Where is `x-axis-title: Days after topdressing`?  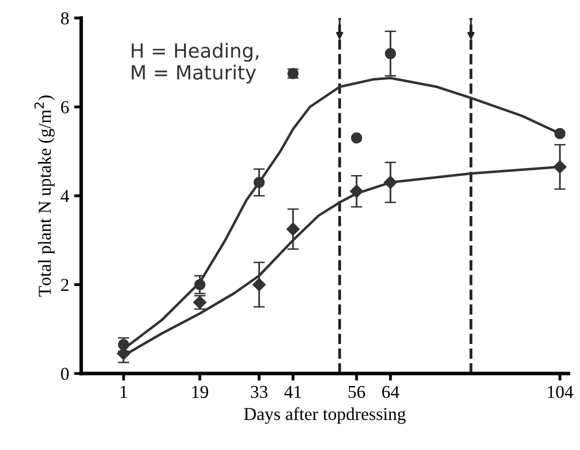 x-axis-title: Days after topdressing is located at coordinates (325, 415).